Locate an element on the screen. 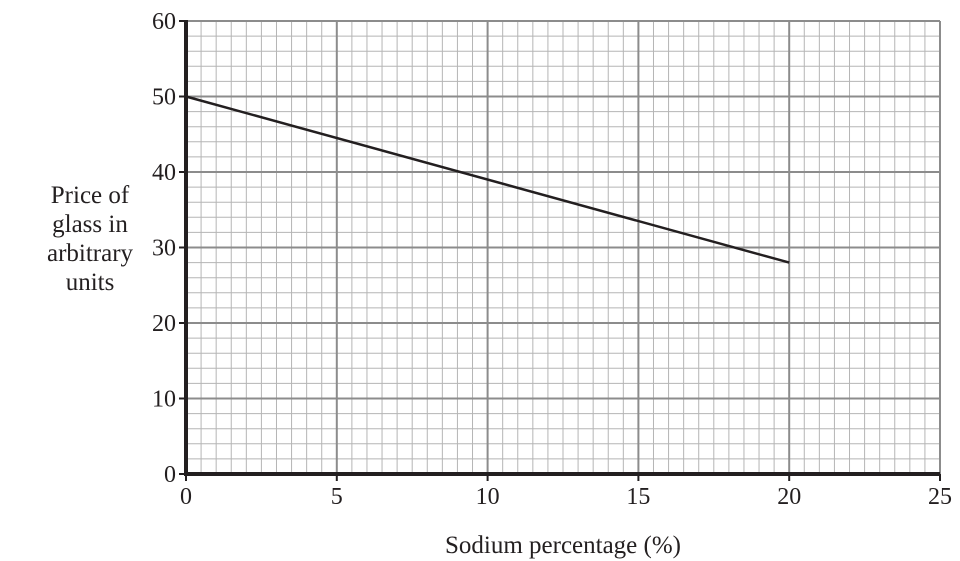  y-tick-label: 40 is located at coordinates (164, 173).